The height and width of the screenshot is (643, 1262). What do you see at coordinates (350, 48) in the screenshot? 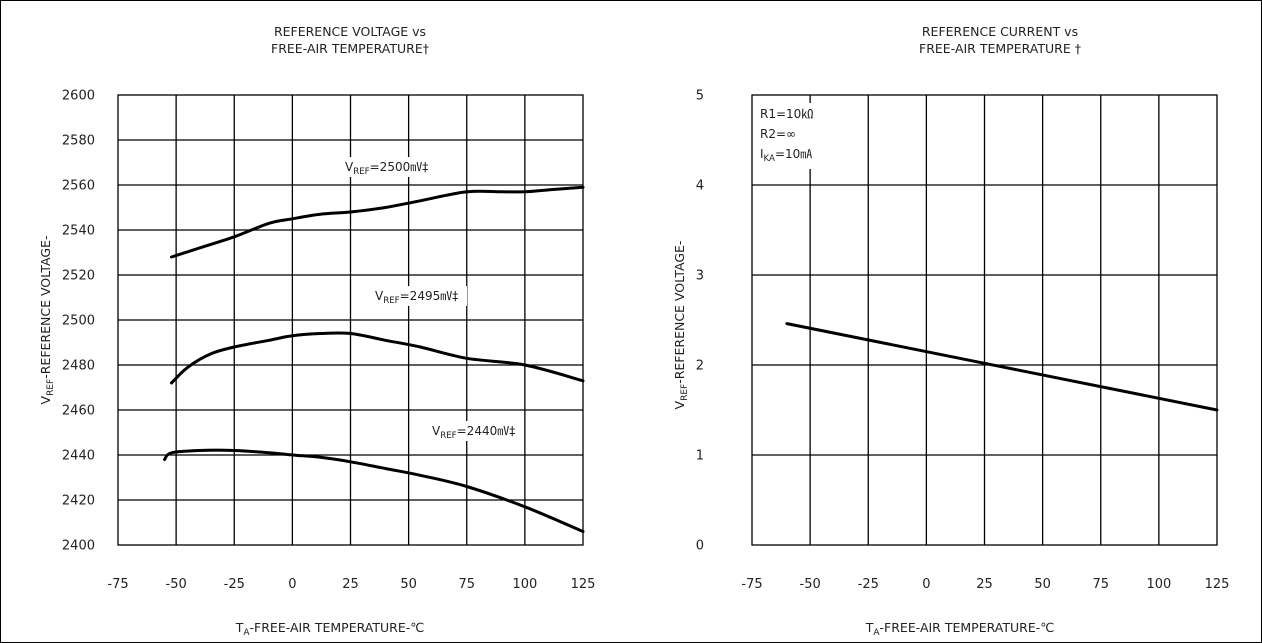
I see `chart-title-line: FREE-AIR TEMPERATURE†` at bounding box center [350, 48].